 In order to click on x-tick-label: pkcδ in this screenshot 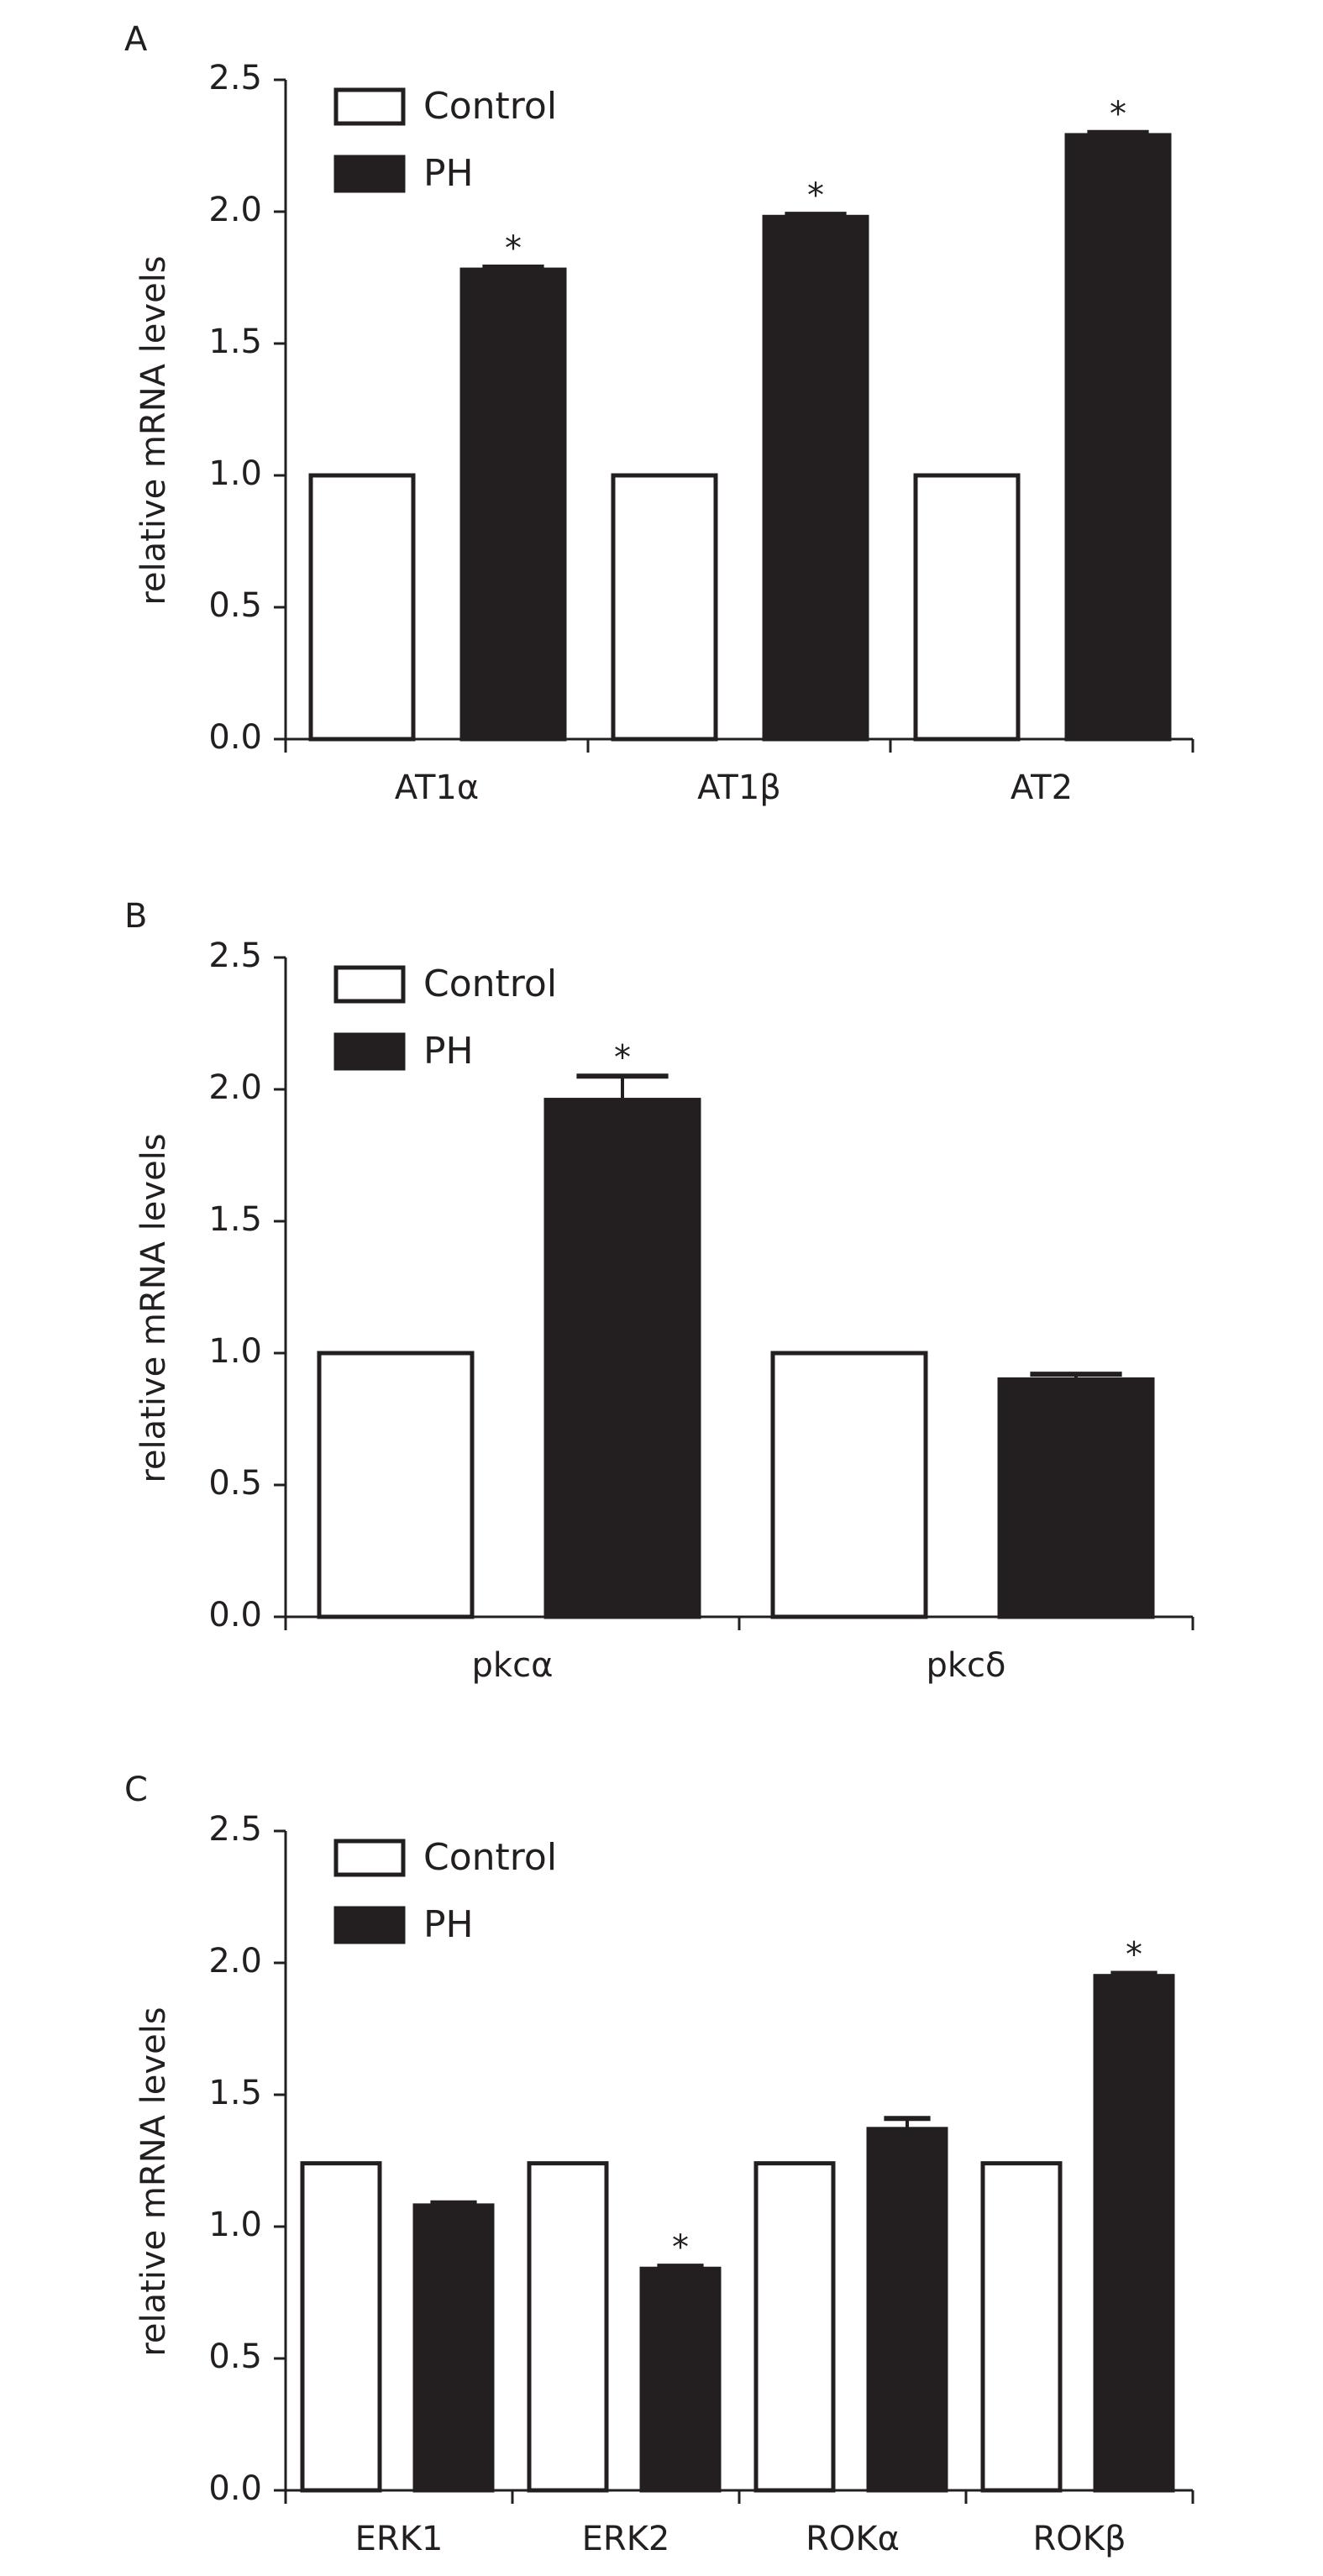, I will do `click(965, 1665)`.